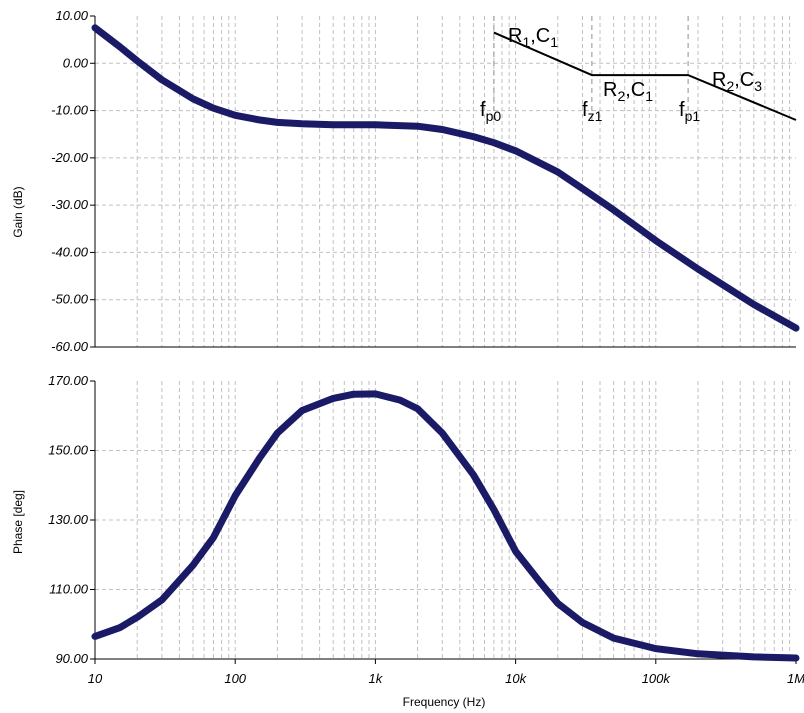 This screenshot has width=804, height=713. I want to click on annotation-fp0: fp0, so click(490, 111).